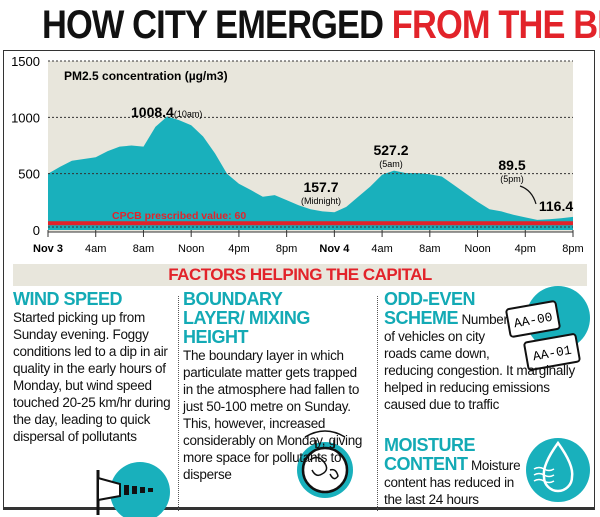  Describe the element at coordinates (391, 164) in the screenshot. I see `data-label-note: (5am)` at that location.